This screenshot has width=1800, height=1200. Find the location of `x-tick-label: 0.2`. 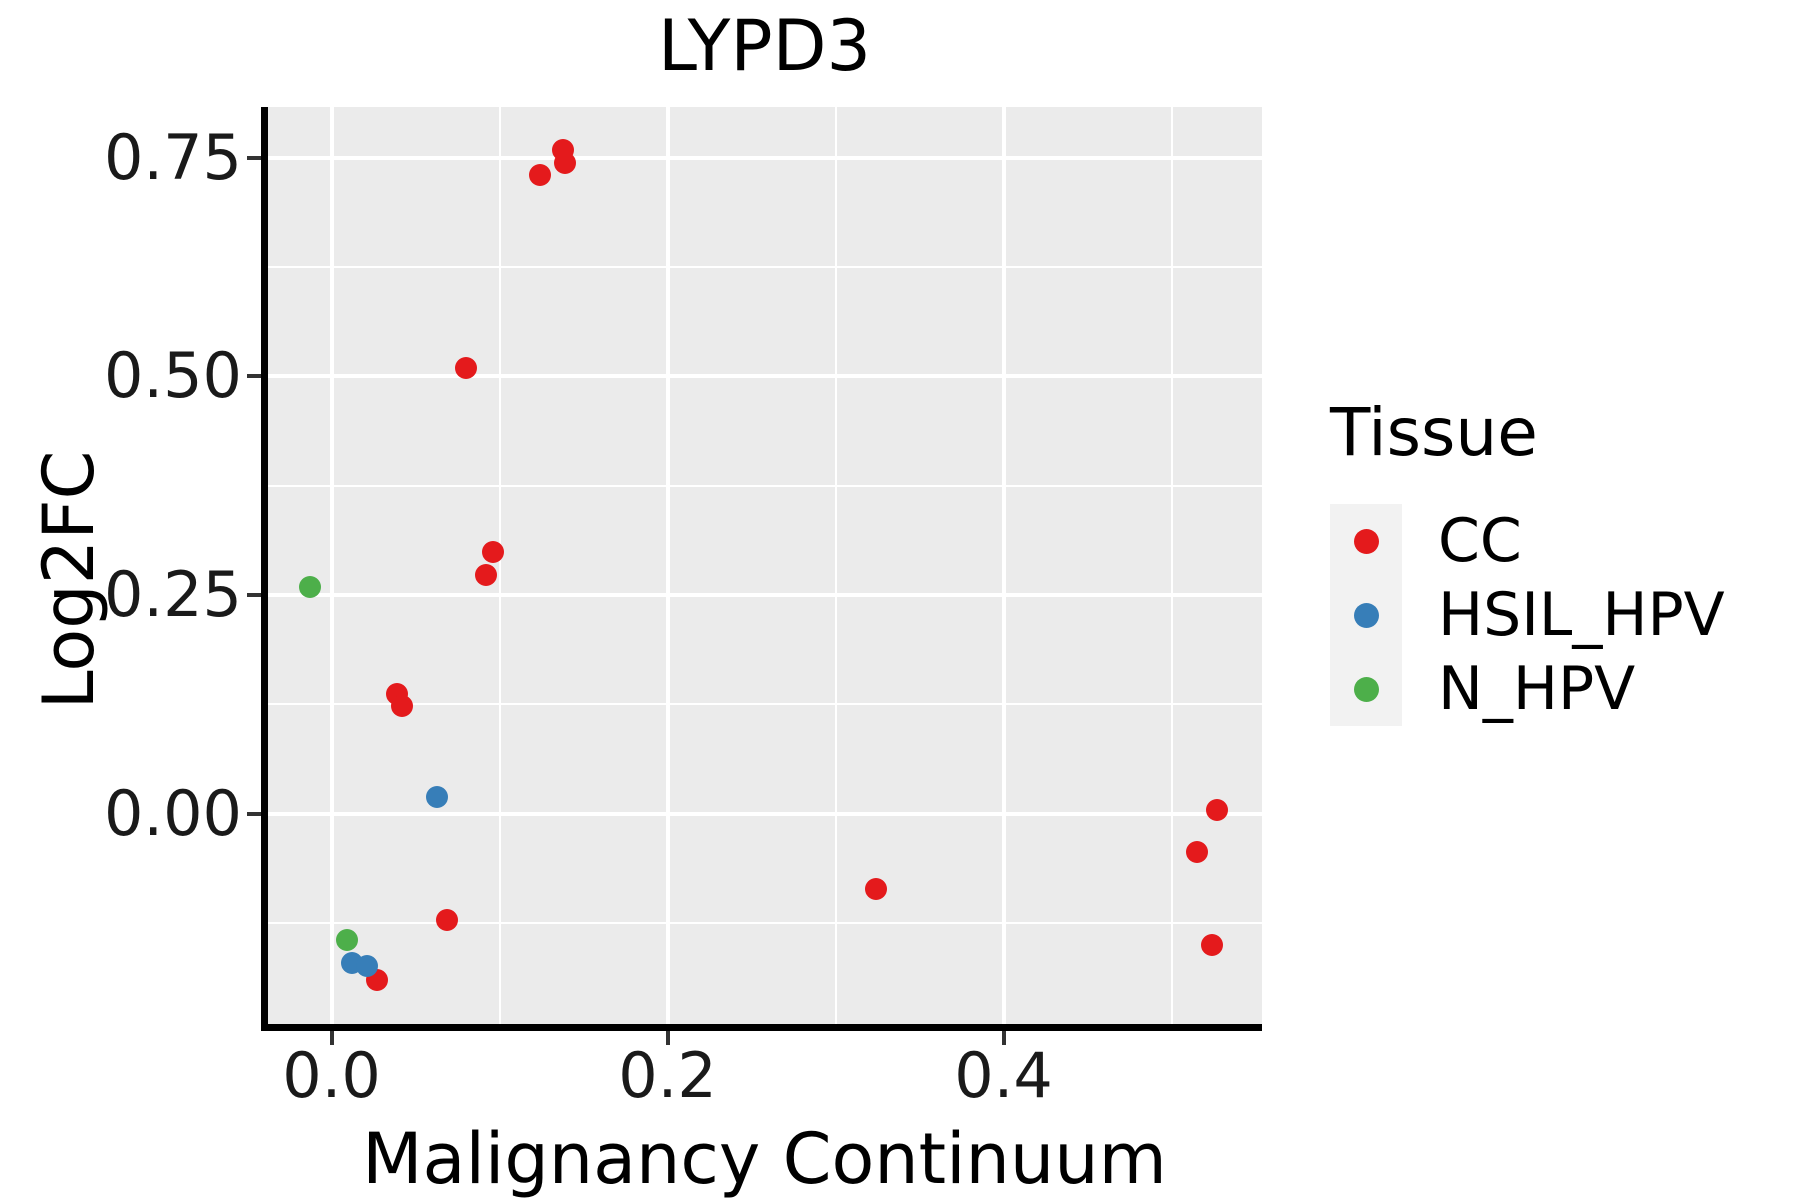

x-tick-label: 0.2 is located at coordinates (667, 1075).